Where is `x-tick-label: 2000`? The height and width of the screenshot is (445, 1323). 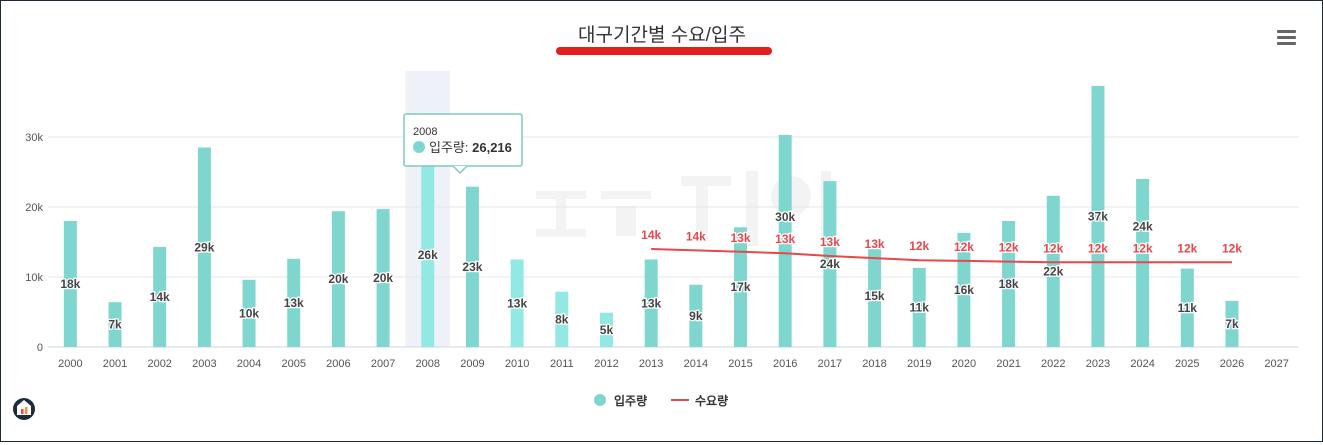 x-tick-label: 2000 is located at coordinates (70, 364).